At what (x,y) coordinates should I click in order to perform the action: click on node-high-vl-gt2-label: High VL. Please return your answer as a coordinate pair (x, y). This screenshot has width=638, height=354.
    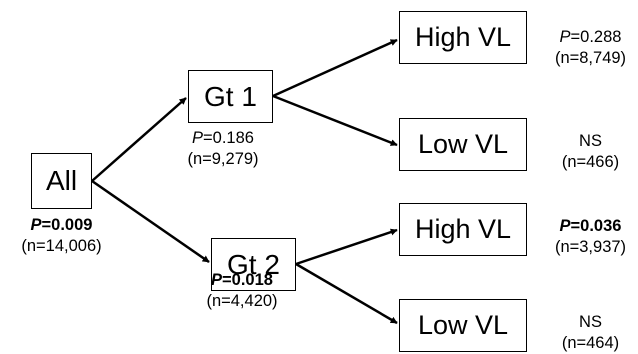
    Looking at the image, I should click on (463, 229).